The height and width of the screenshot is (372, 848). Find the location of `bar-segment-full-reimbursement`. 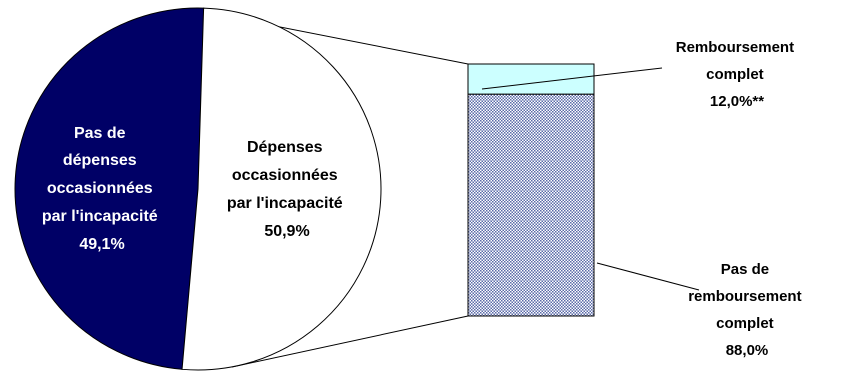

bar-segment-full-reimbursement is located at coordinates (531, 79).